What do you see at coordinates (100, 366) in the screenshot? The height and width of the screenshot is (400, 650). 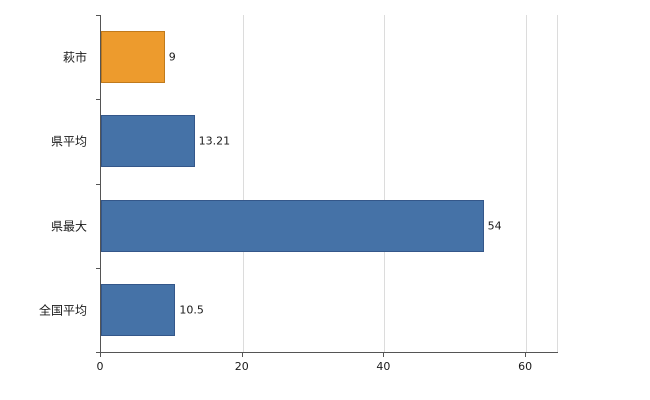 I see `x-tick-label: 0` at bounding box center [100, 366].